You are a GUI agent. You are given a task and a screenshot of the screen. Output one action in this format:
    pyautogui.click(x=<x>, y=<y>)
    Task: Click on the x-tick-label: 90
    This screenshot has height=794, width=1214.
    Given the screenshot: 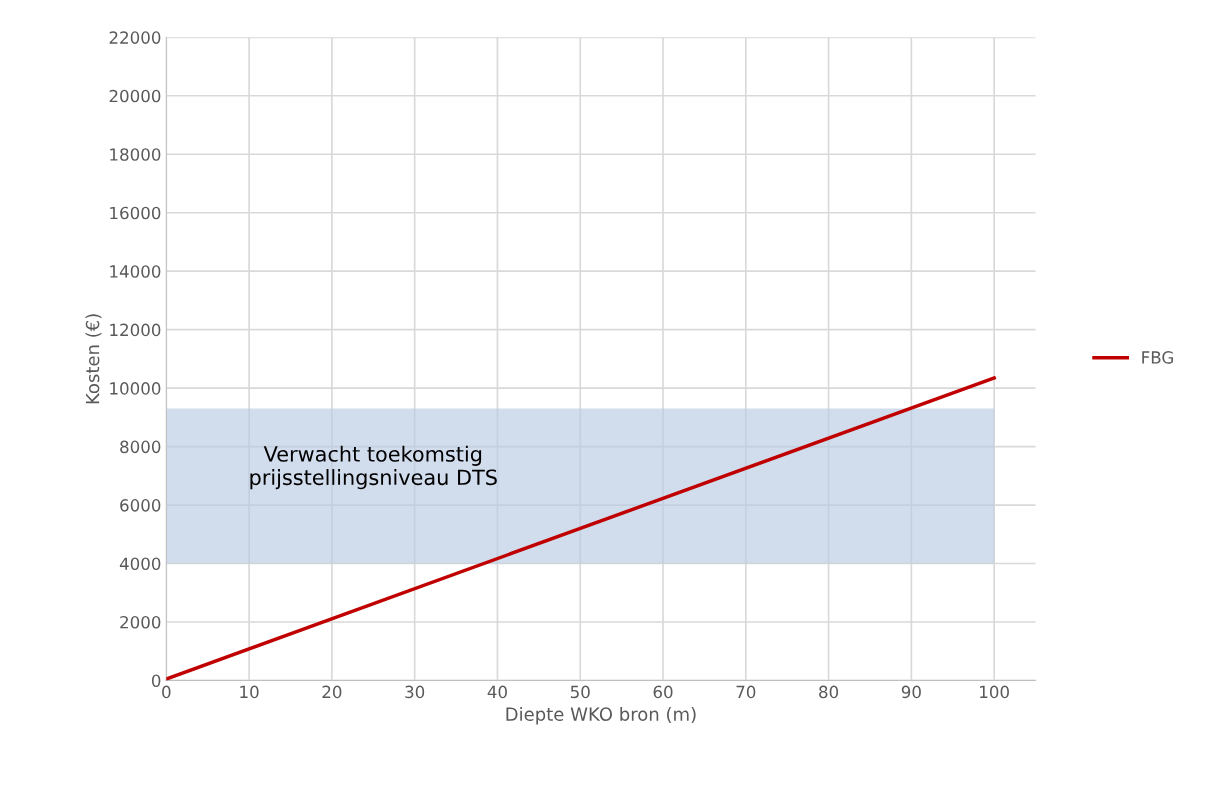 What is the action you would take?
    pyautogui.click(x=911, y=692)
    